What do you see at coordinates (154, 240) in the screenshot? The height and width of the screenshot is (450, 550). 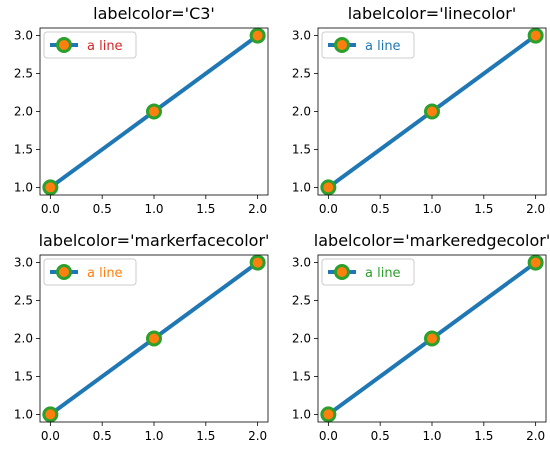 I see `chart-title: labelcolor='markerfacecolor'` at bounding box center [154, 240].